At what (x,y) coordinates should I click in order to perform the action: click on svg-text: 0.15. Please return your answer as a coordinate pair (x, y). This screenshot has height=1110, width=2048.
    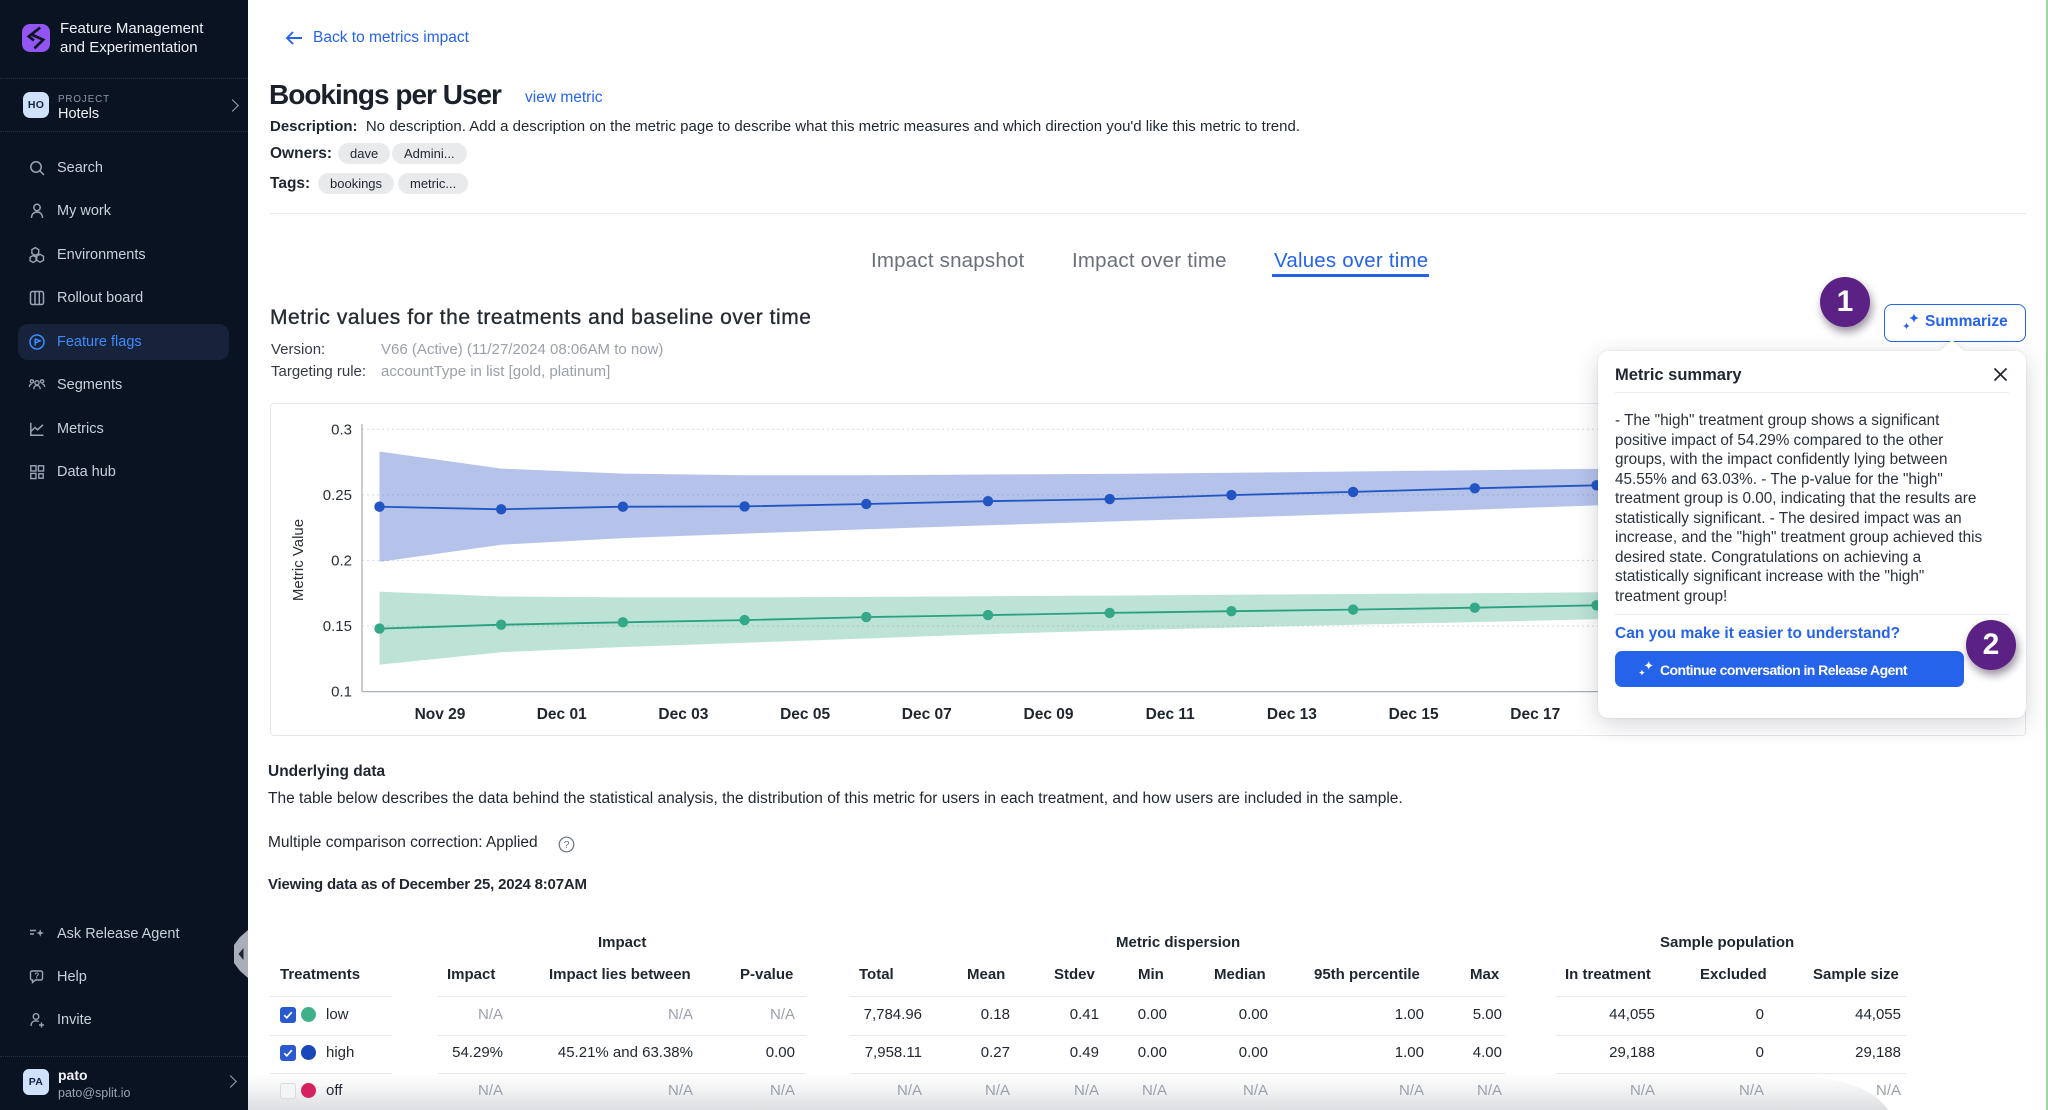
    Looking at the image, I should click on (337, 626).